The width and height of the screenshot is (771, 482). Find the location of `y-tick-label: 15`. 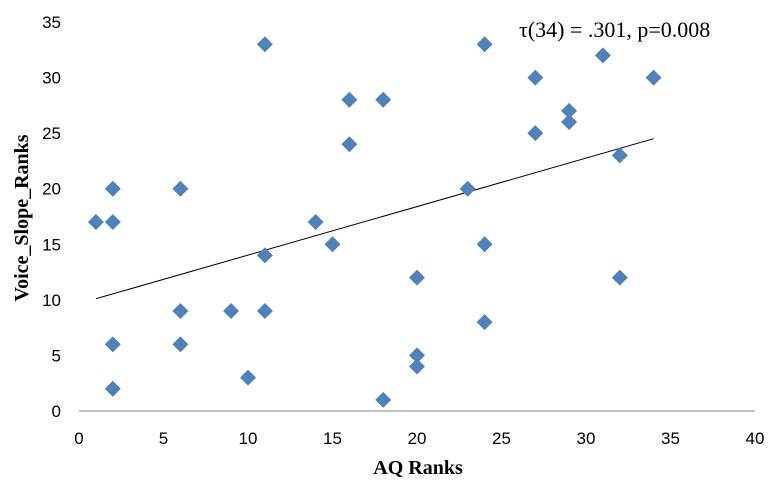

y-tick-label: 15 is located at coordinates (51, 244).